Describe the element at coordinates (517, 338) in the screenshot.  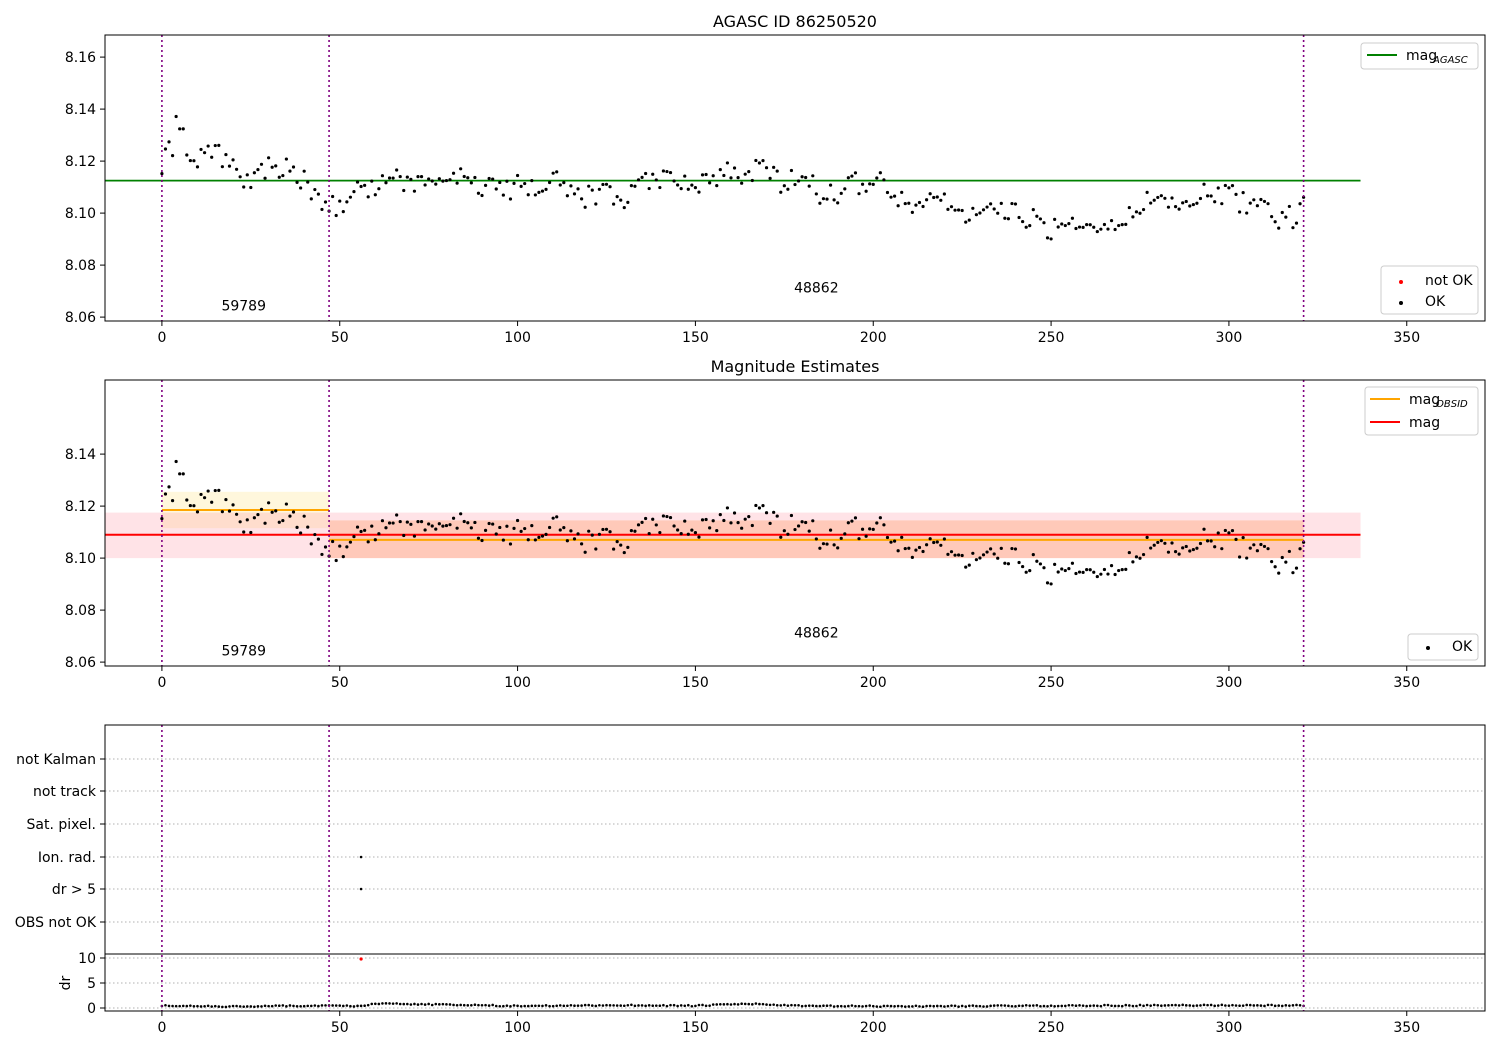
I see `x-tick-label: 100` at that location.